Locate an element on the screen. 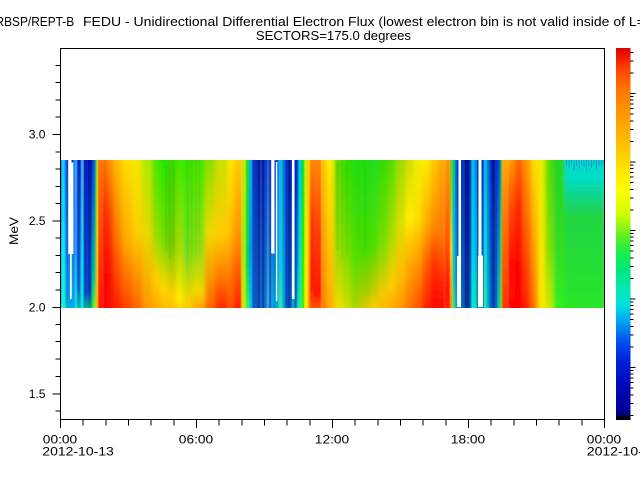 The width and height of the screenshot is (640, 485). svg-text: SECTORS=175.0 degrees is located at coordinates (333, 35).